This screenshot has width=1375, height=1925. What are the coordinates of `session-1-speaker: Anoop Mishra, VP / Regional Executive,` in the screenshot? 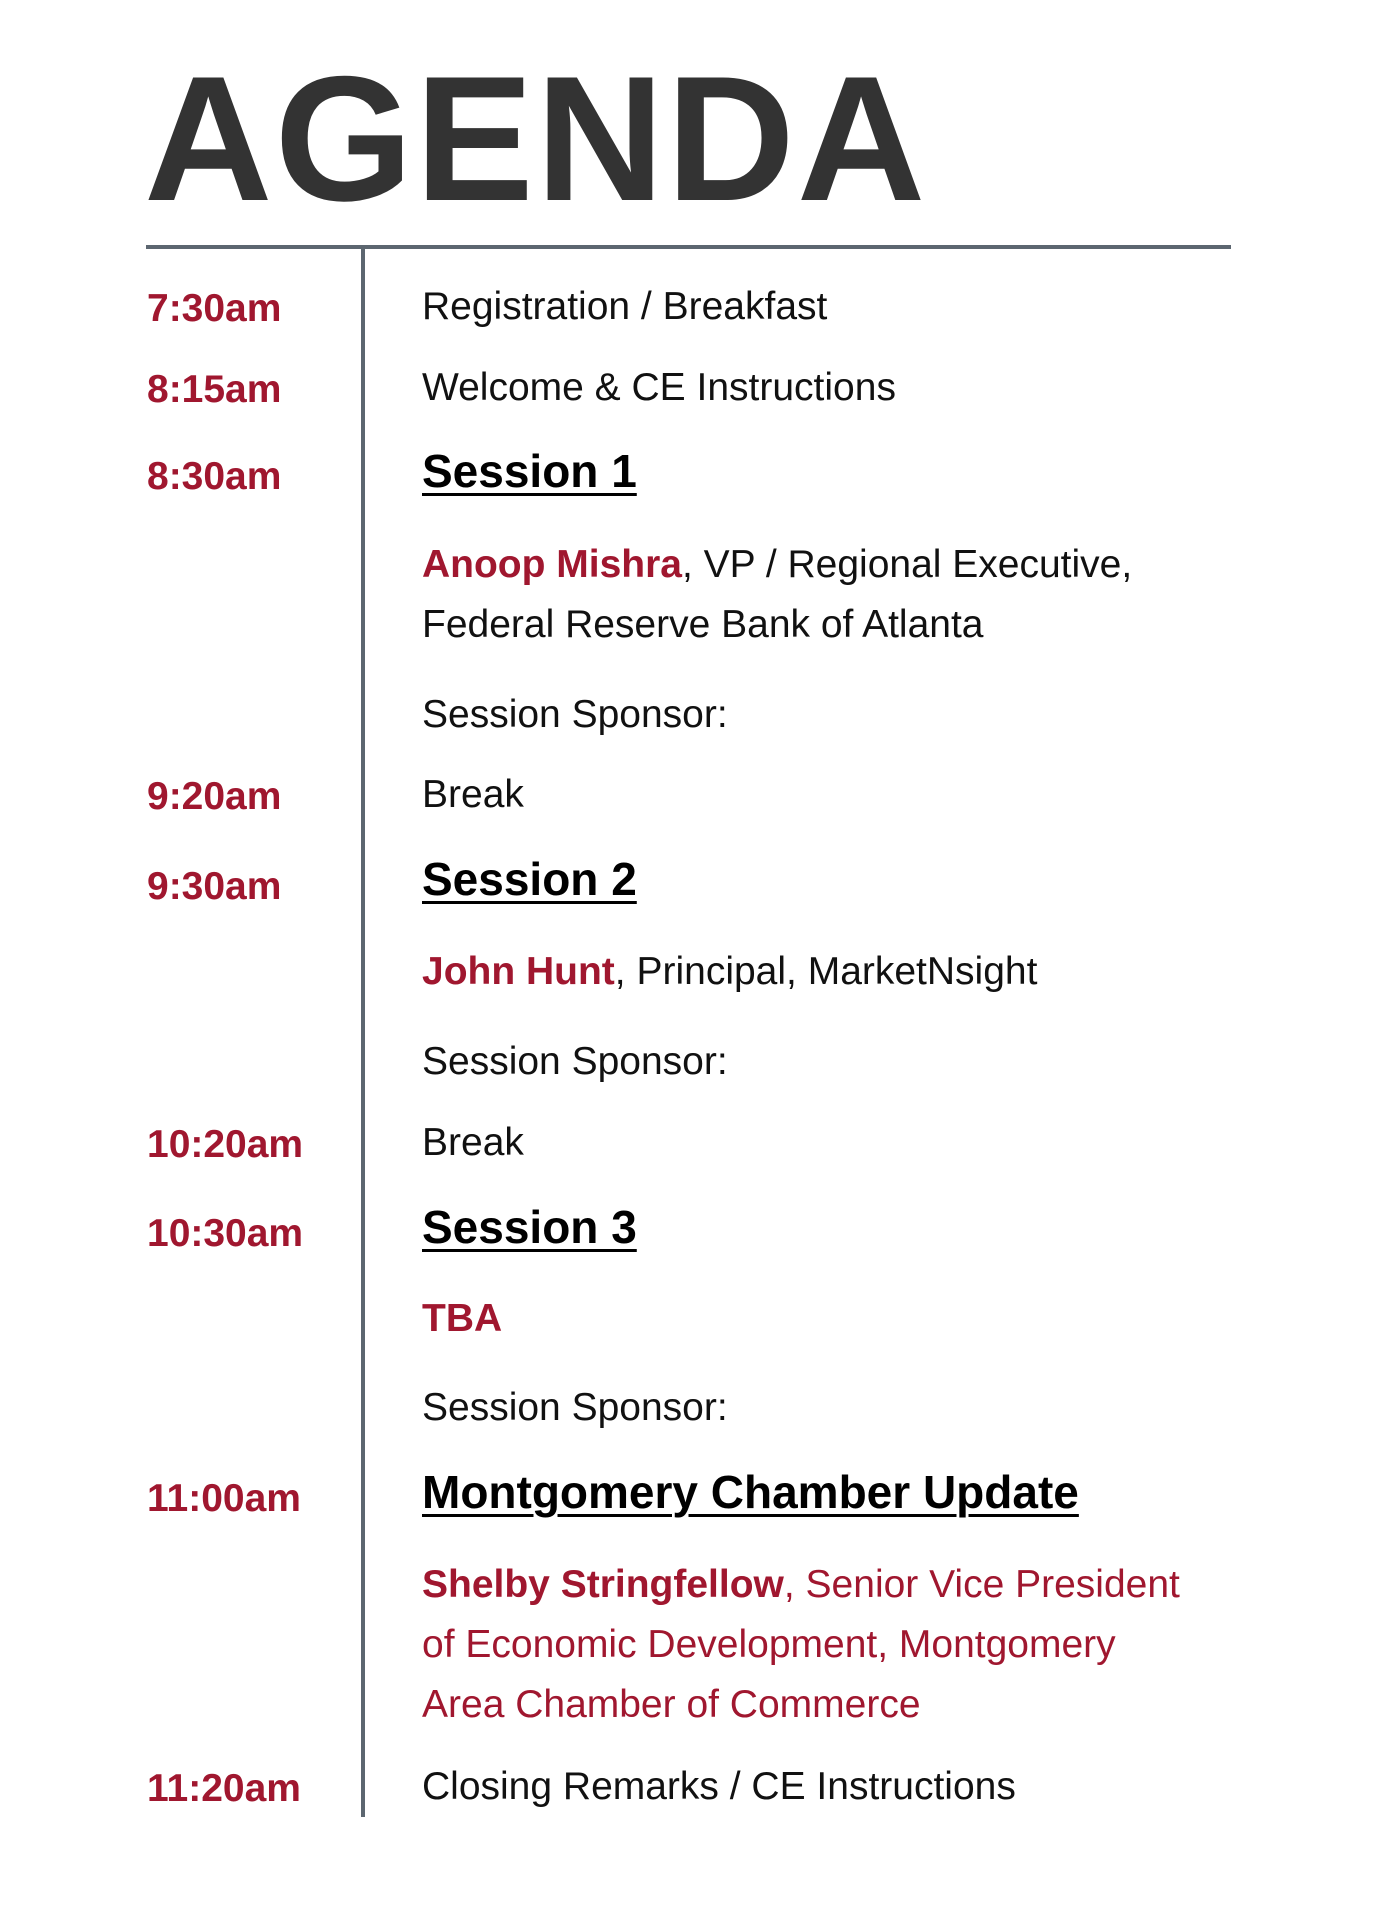 It's located at (777, 565).